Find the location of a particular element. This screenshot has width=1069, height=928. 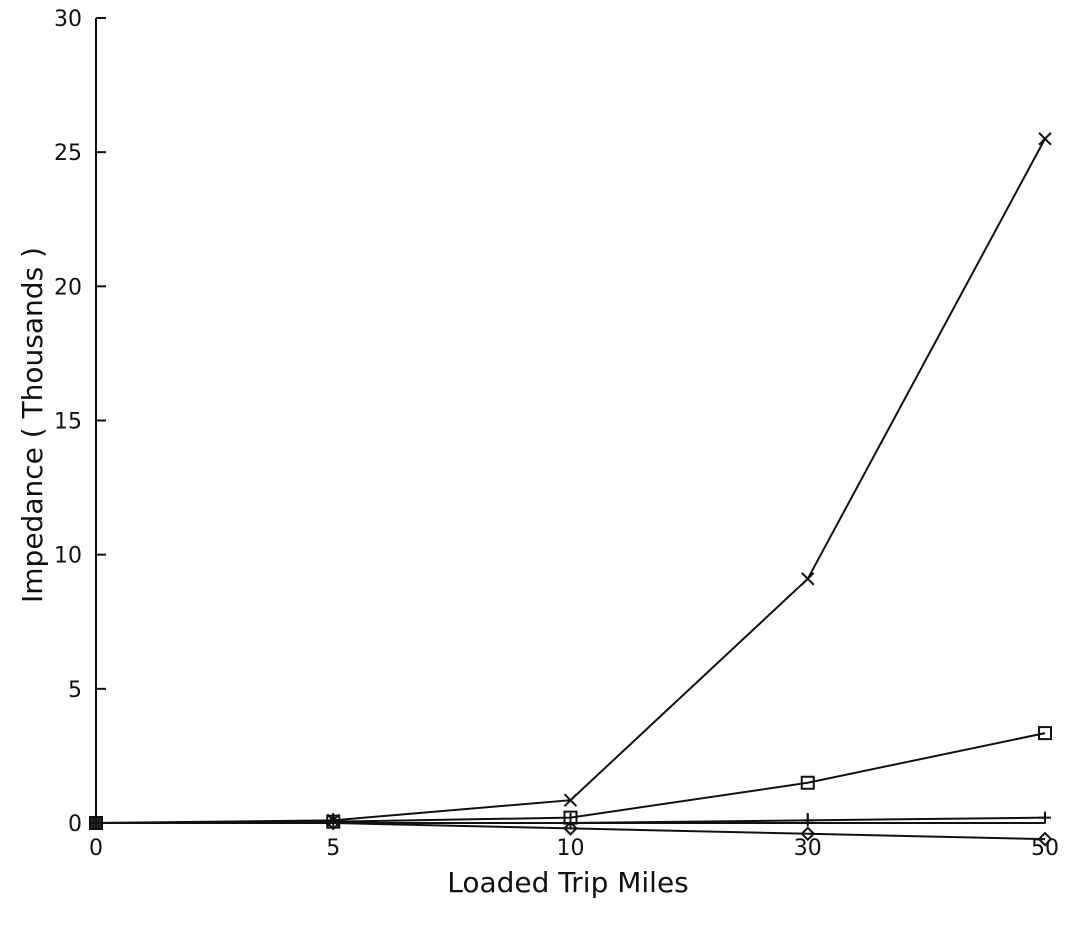

x-tick-label: 10 is located at coordinates (571, 848).